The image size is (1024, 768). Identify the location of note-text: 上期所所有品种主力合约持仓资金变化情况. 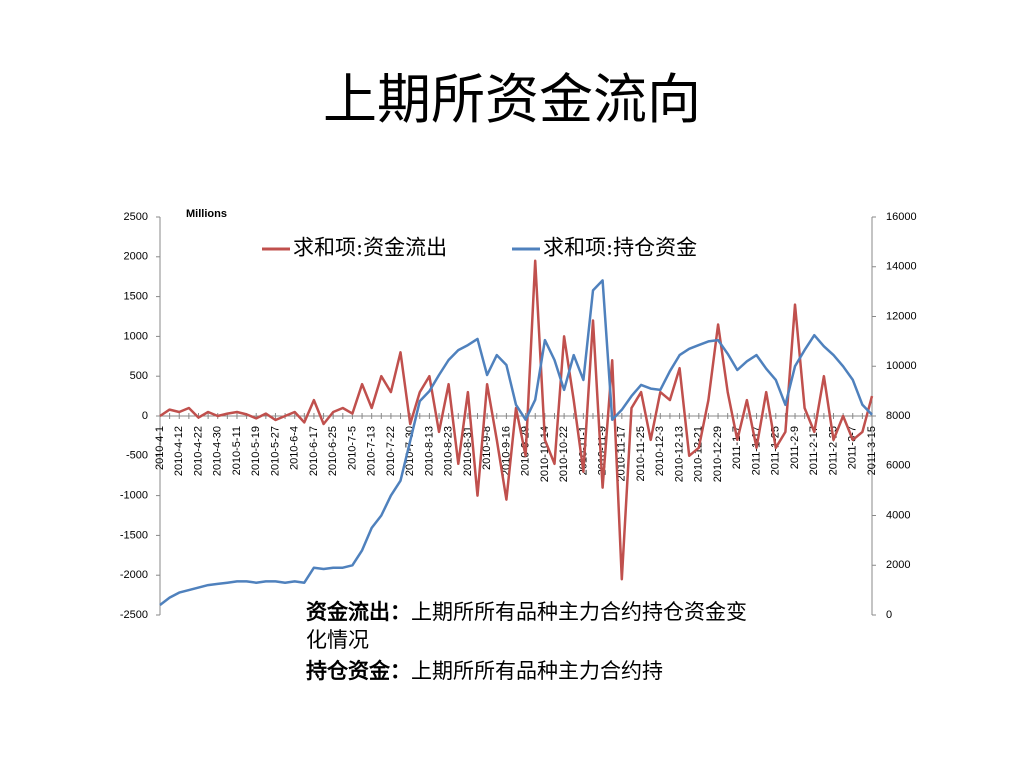
(526, 626).